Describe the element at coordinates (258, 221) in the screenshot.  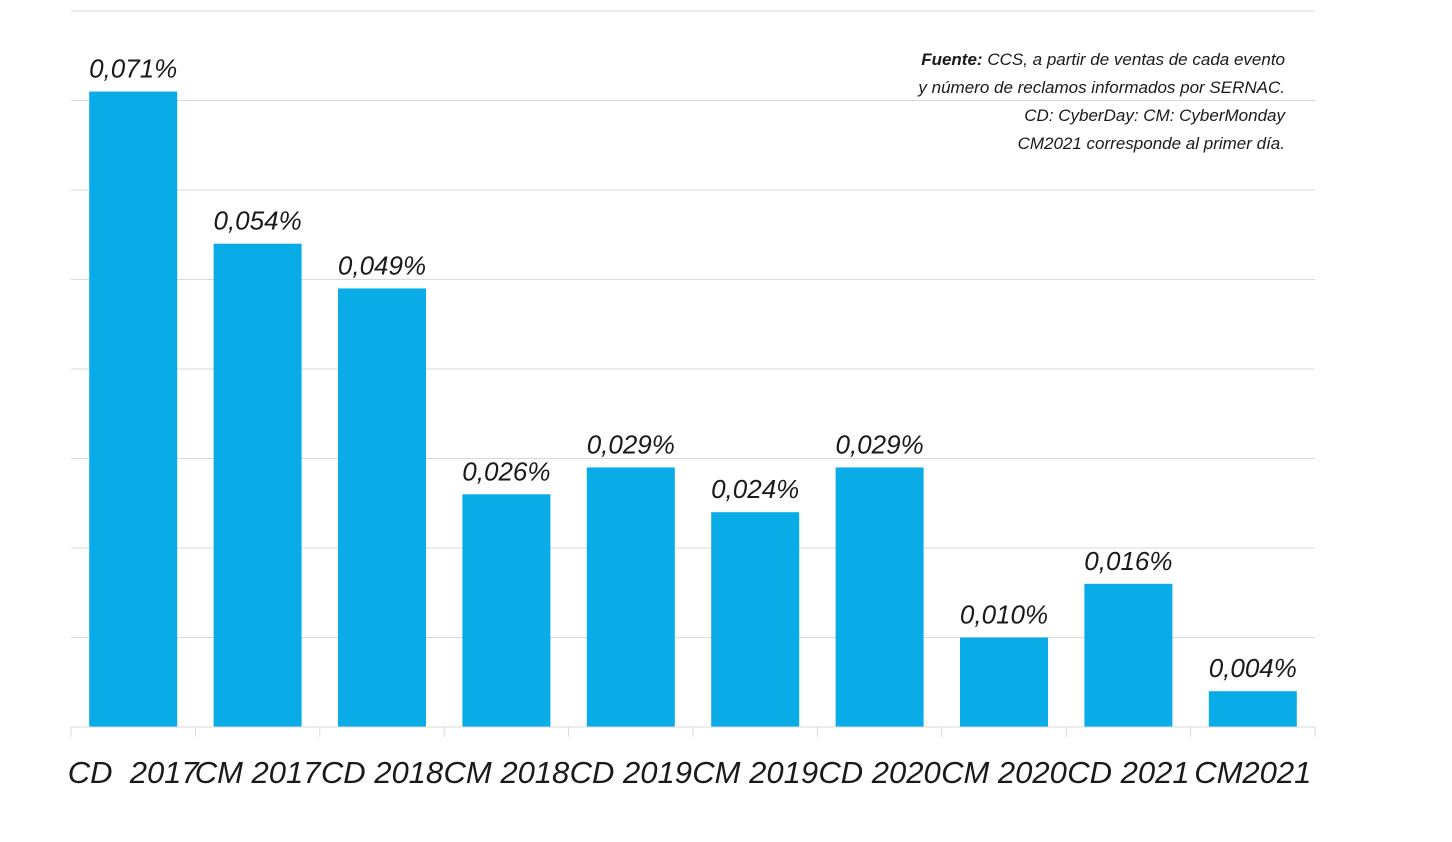
I see `data-label: 0,054%` at that location.